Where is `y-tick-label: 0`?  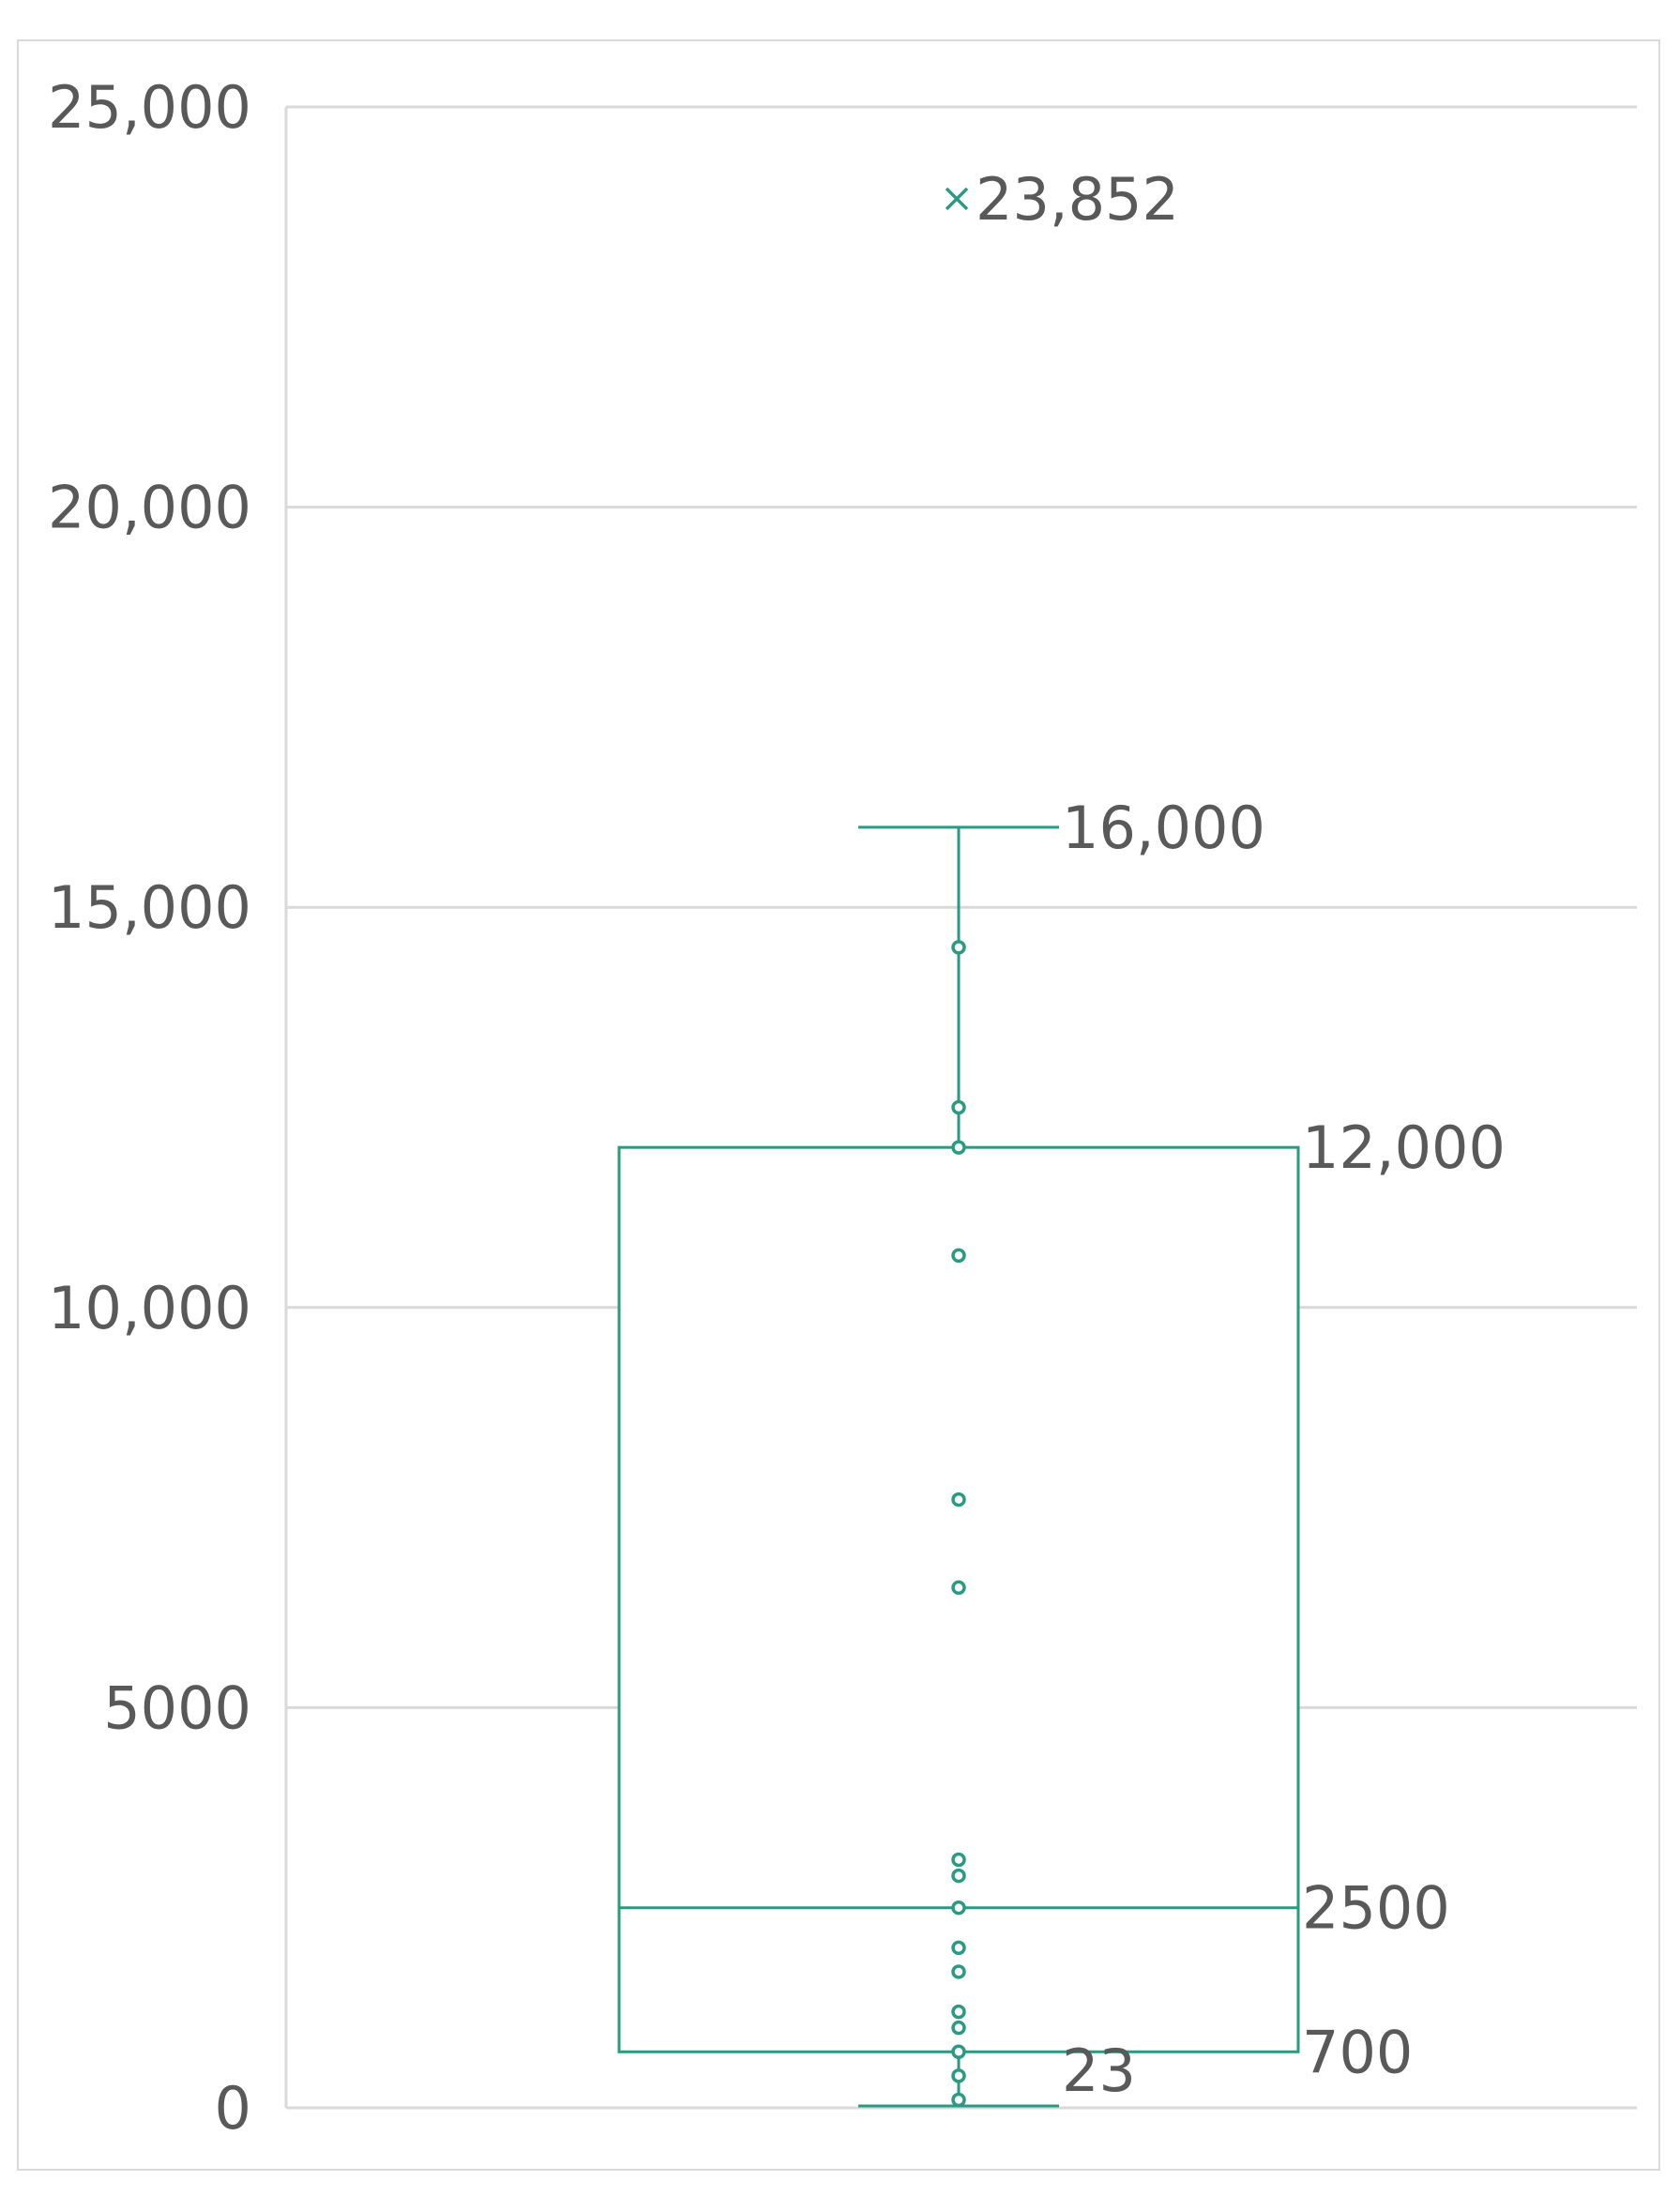 y-tick-label: 0 is located at coordinates (233, 2108).